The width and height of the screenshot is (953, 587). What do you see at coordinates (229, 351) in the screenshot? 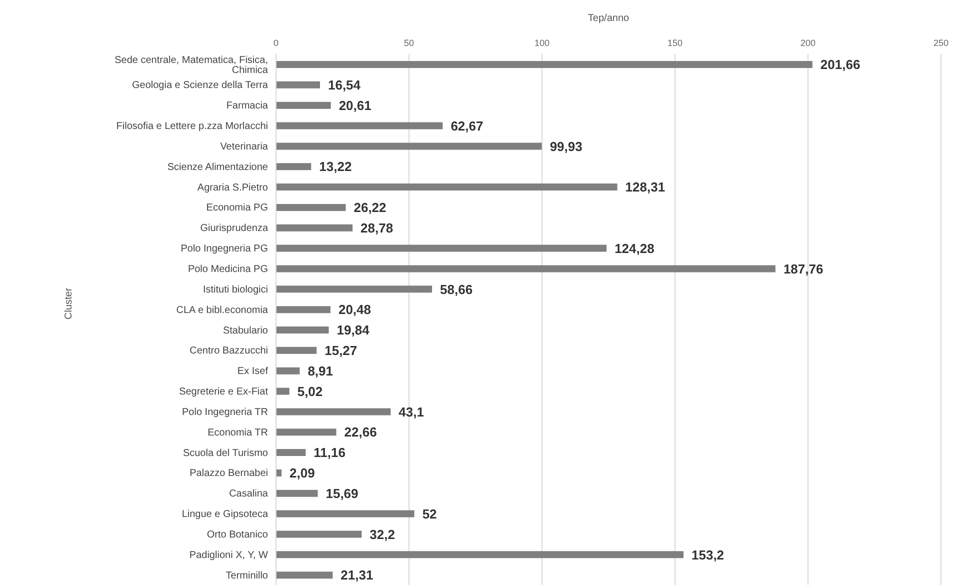
I see `y-tick-label: Centro Bazzucchi` at bounding box center [229, 351].